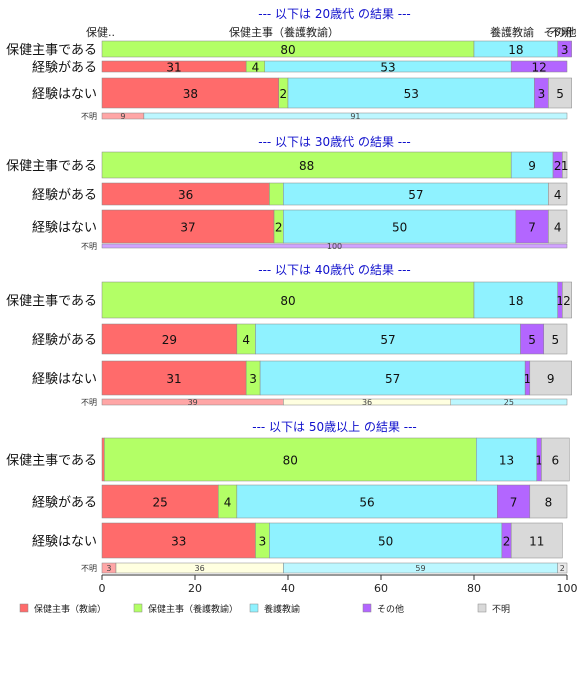 The height and width of the screenshot is (694, 580). I want to click on data-label: 80, so click(287, 301).